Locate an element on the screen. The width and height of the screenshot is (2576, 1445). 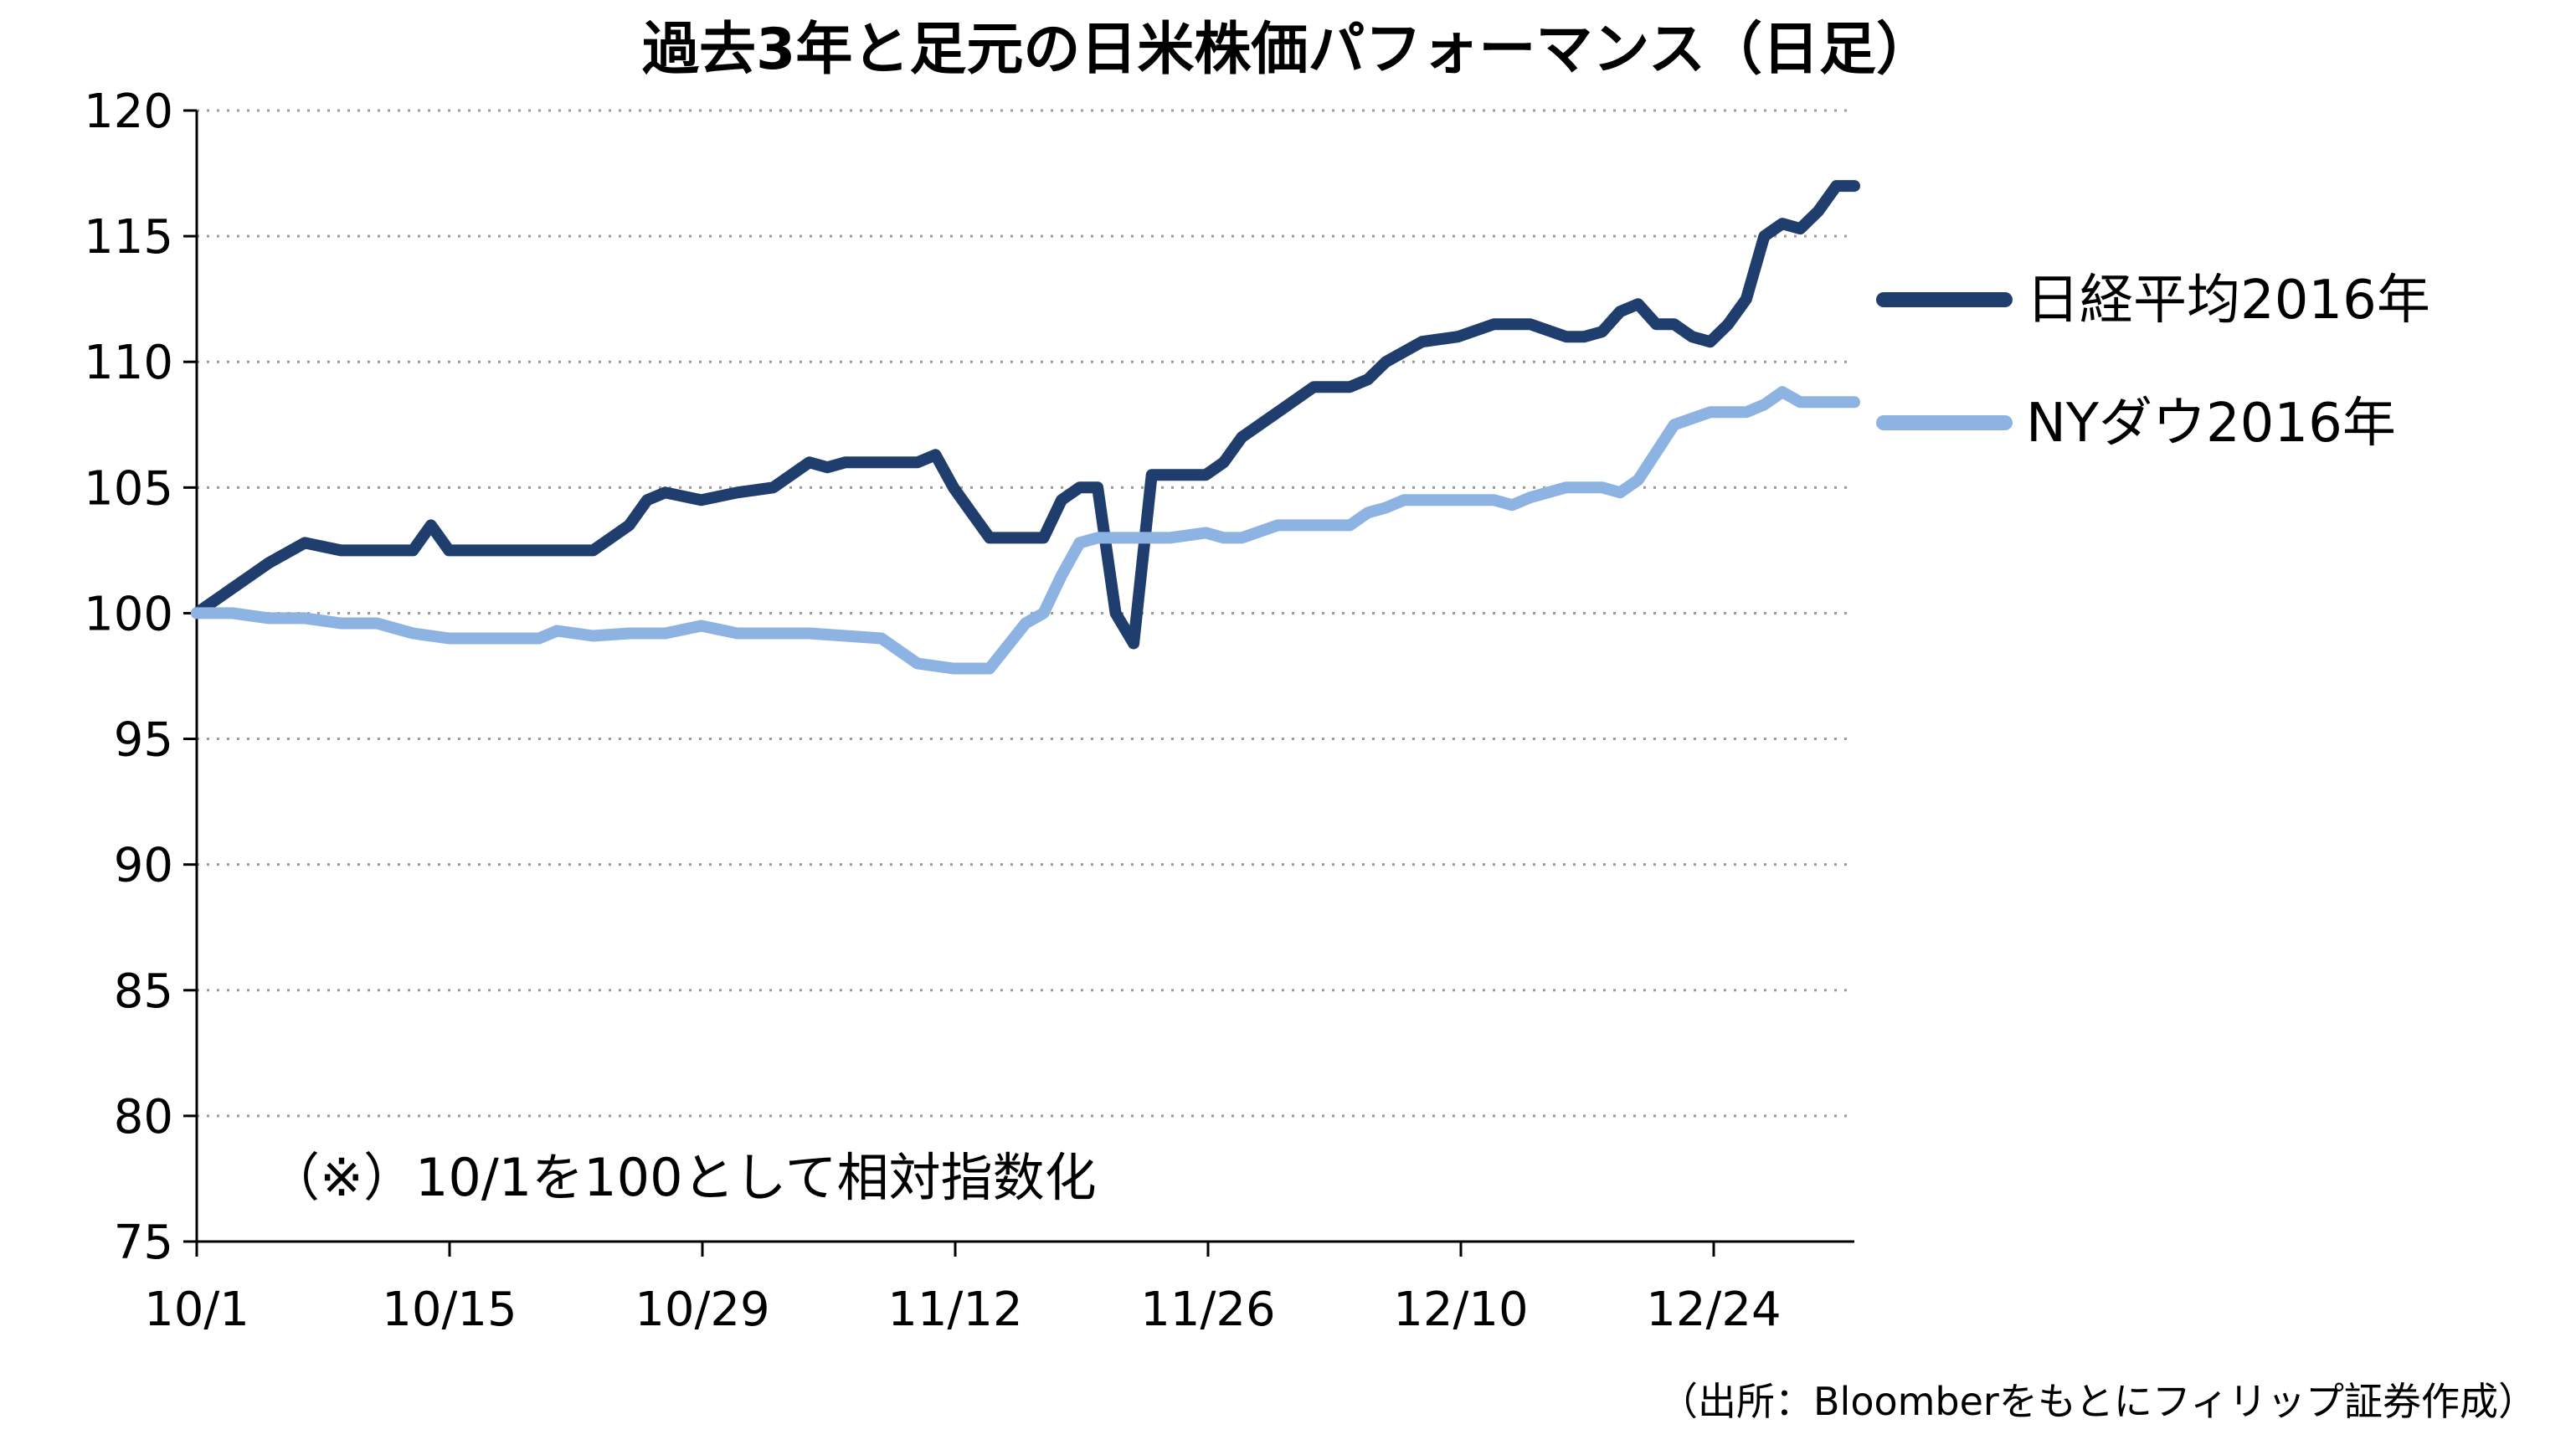
y-tick-label: 110 is located at coordinates (128, 363).